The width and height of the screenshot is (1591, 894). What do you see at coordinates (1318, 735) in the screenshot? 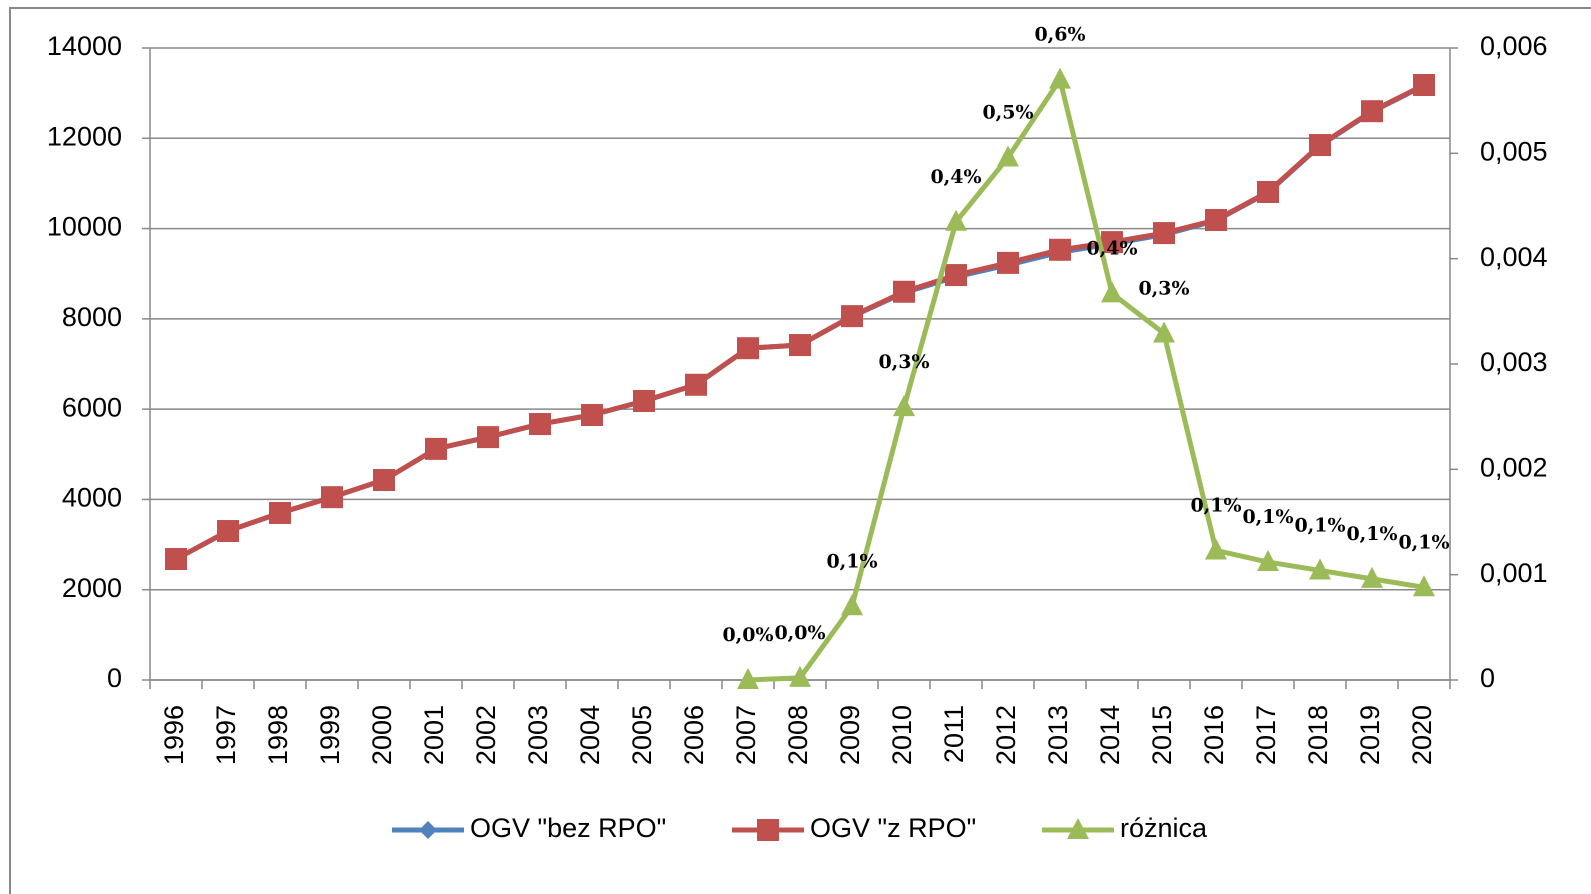
I see `x-tick-label: 2018` at bounding box center [1318, 735].